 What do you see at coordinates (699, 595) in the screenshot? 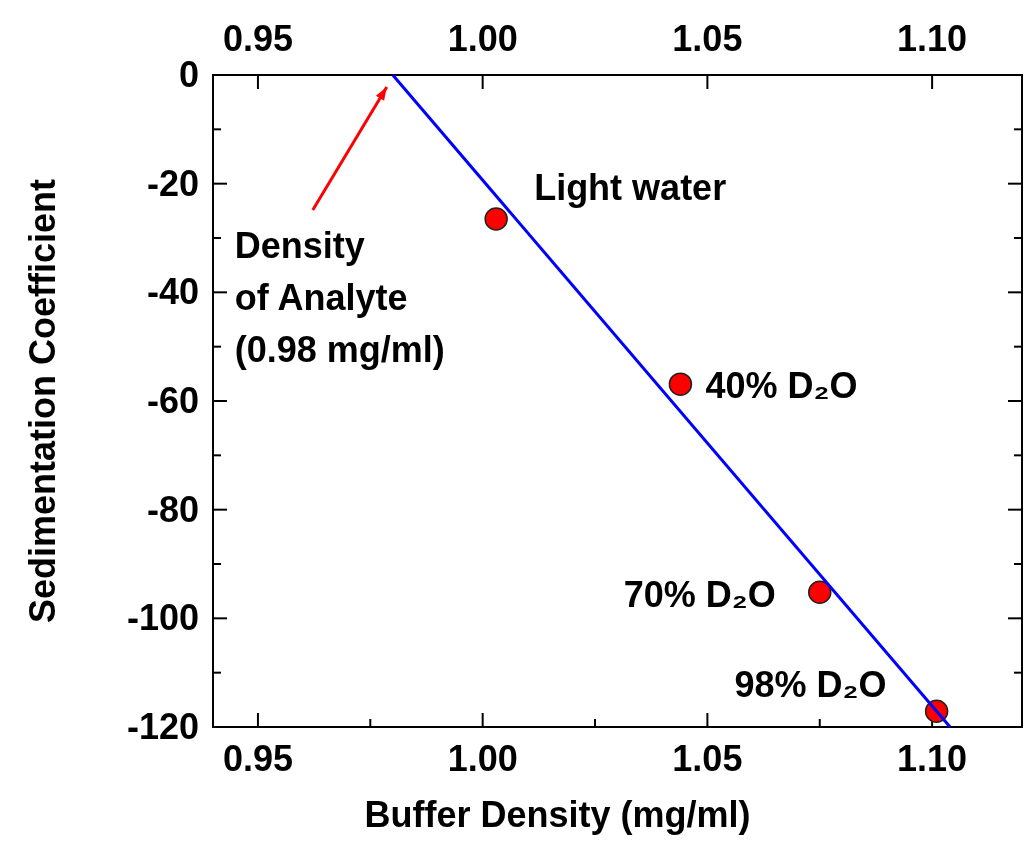
I see `annotation: 70% D₂O` at bounding box center [699, 595].